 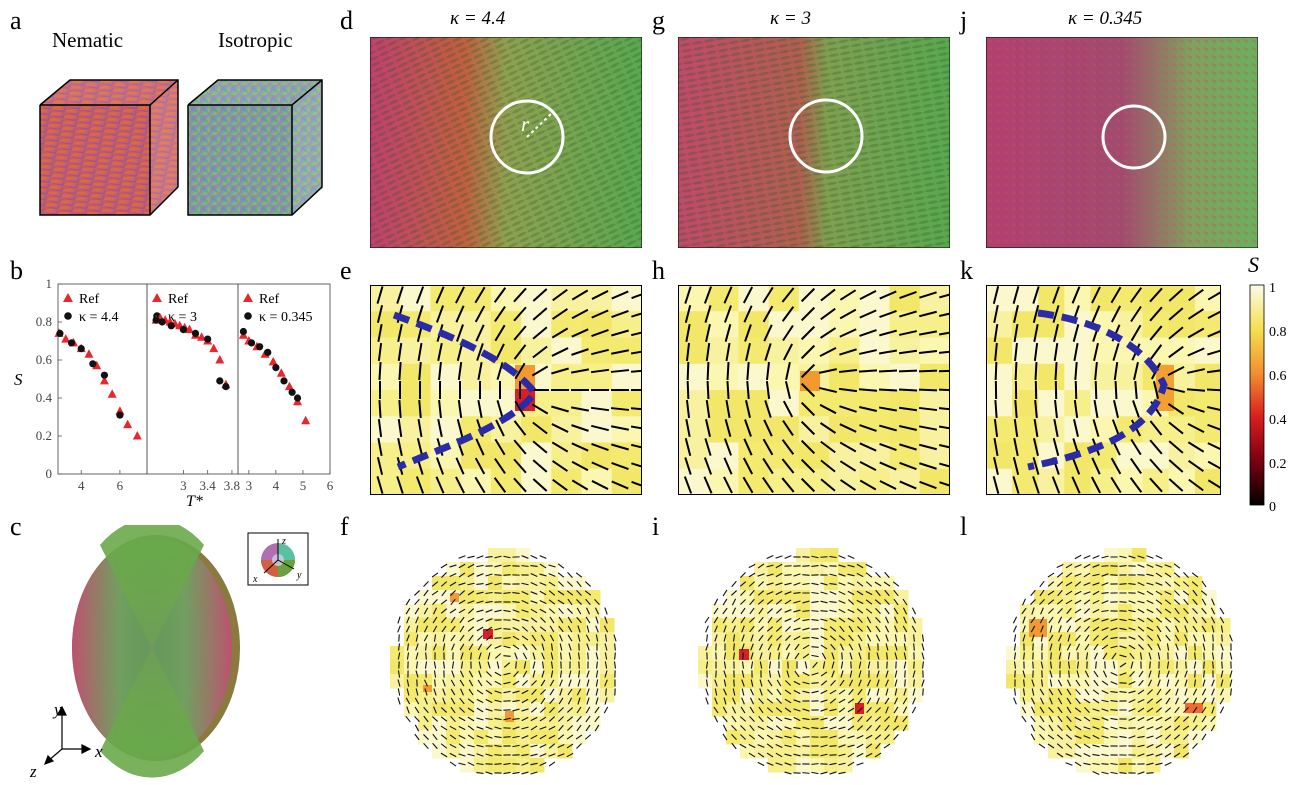 I want to click on nematic-cube-top, so click(x=109, y=92).